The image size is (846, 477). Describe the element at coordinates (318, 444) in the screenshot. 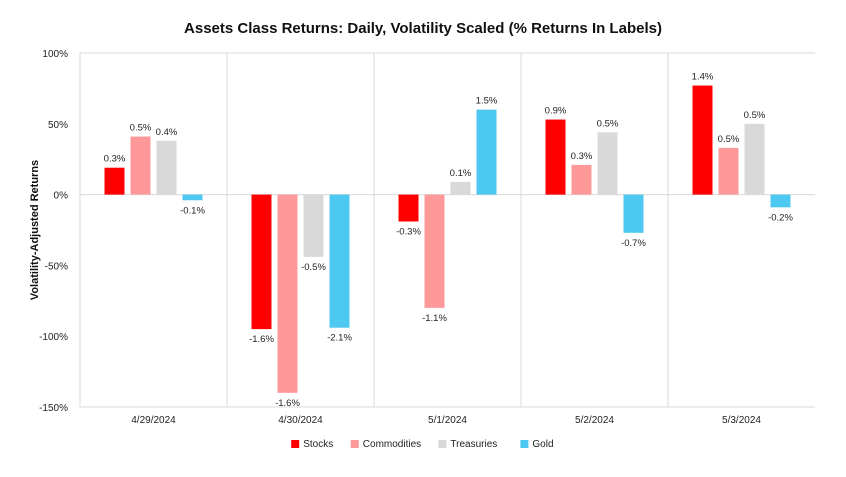

I see `legend-label-stocks: Stocks` at that location.